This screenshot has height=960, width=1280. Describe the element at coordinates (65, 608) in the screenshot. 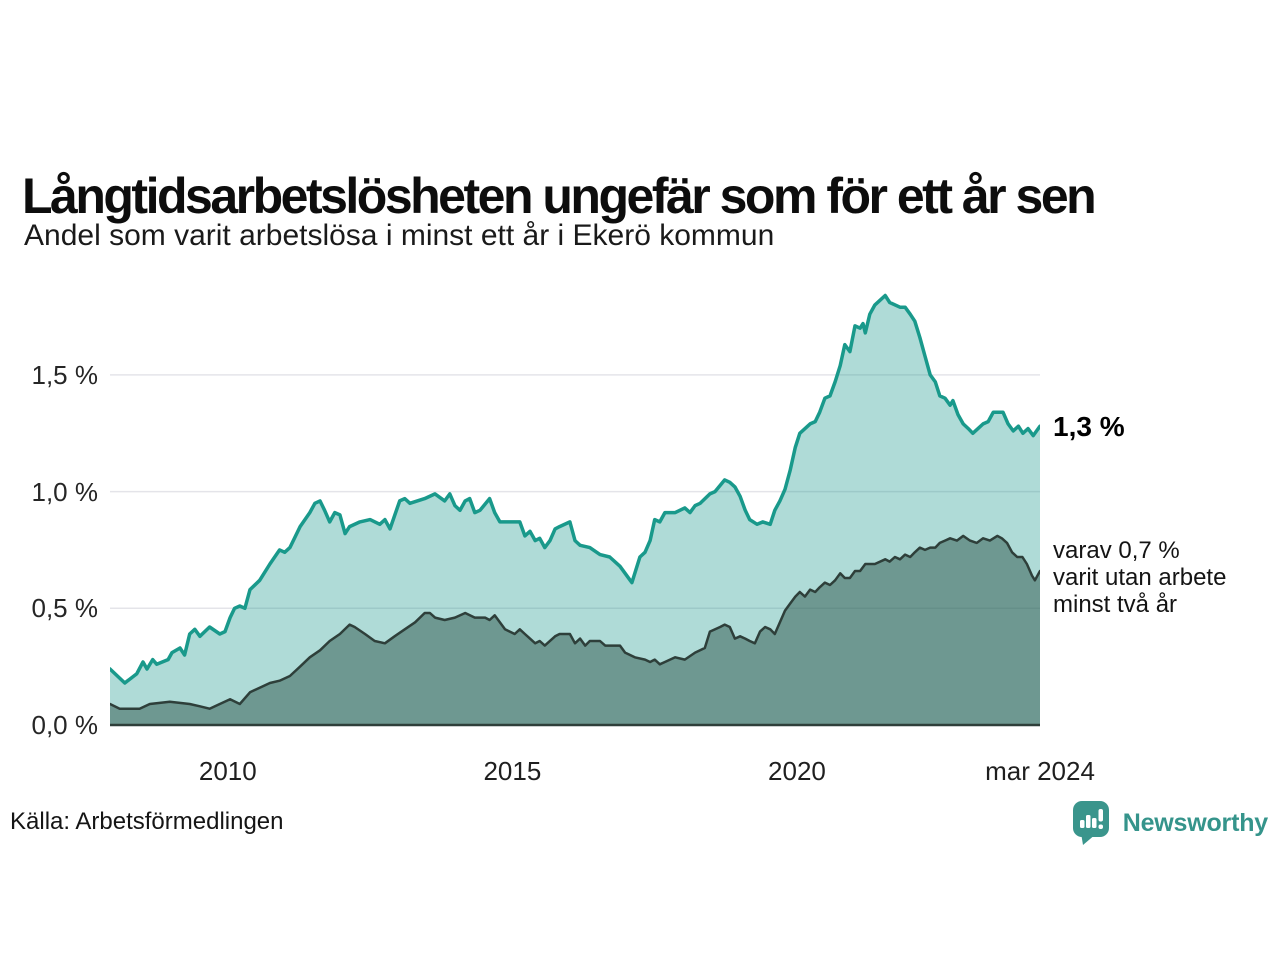

I see `y-tick-label: 0,5 %` at that location.